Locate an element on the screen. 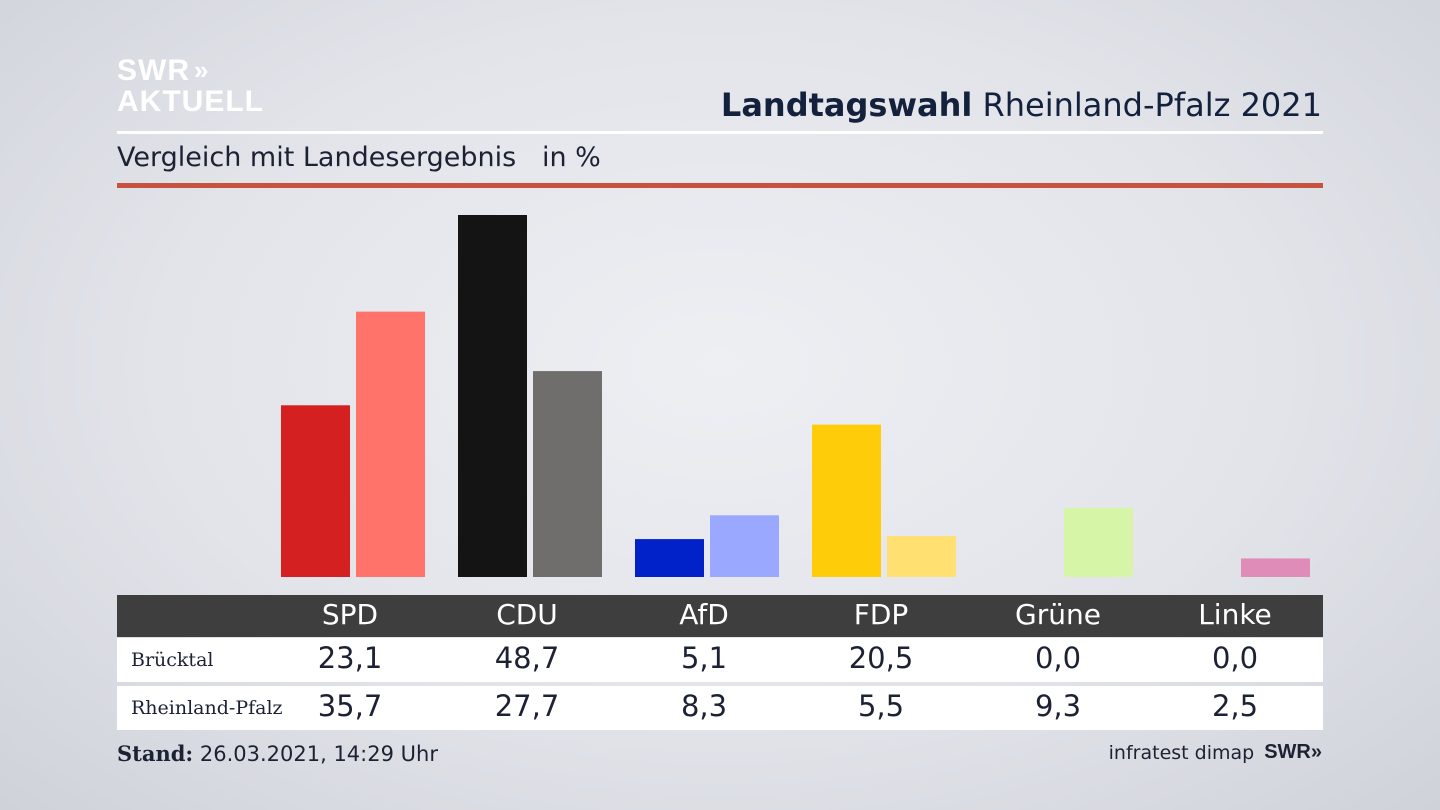  stand-value: 26.03.2021, 14:29 Uhr is located at coordinates (315, 754).